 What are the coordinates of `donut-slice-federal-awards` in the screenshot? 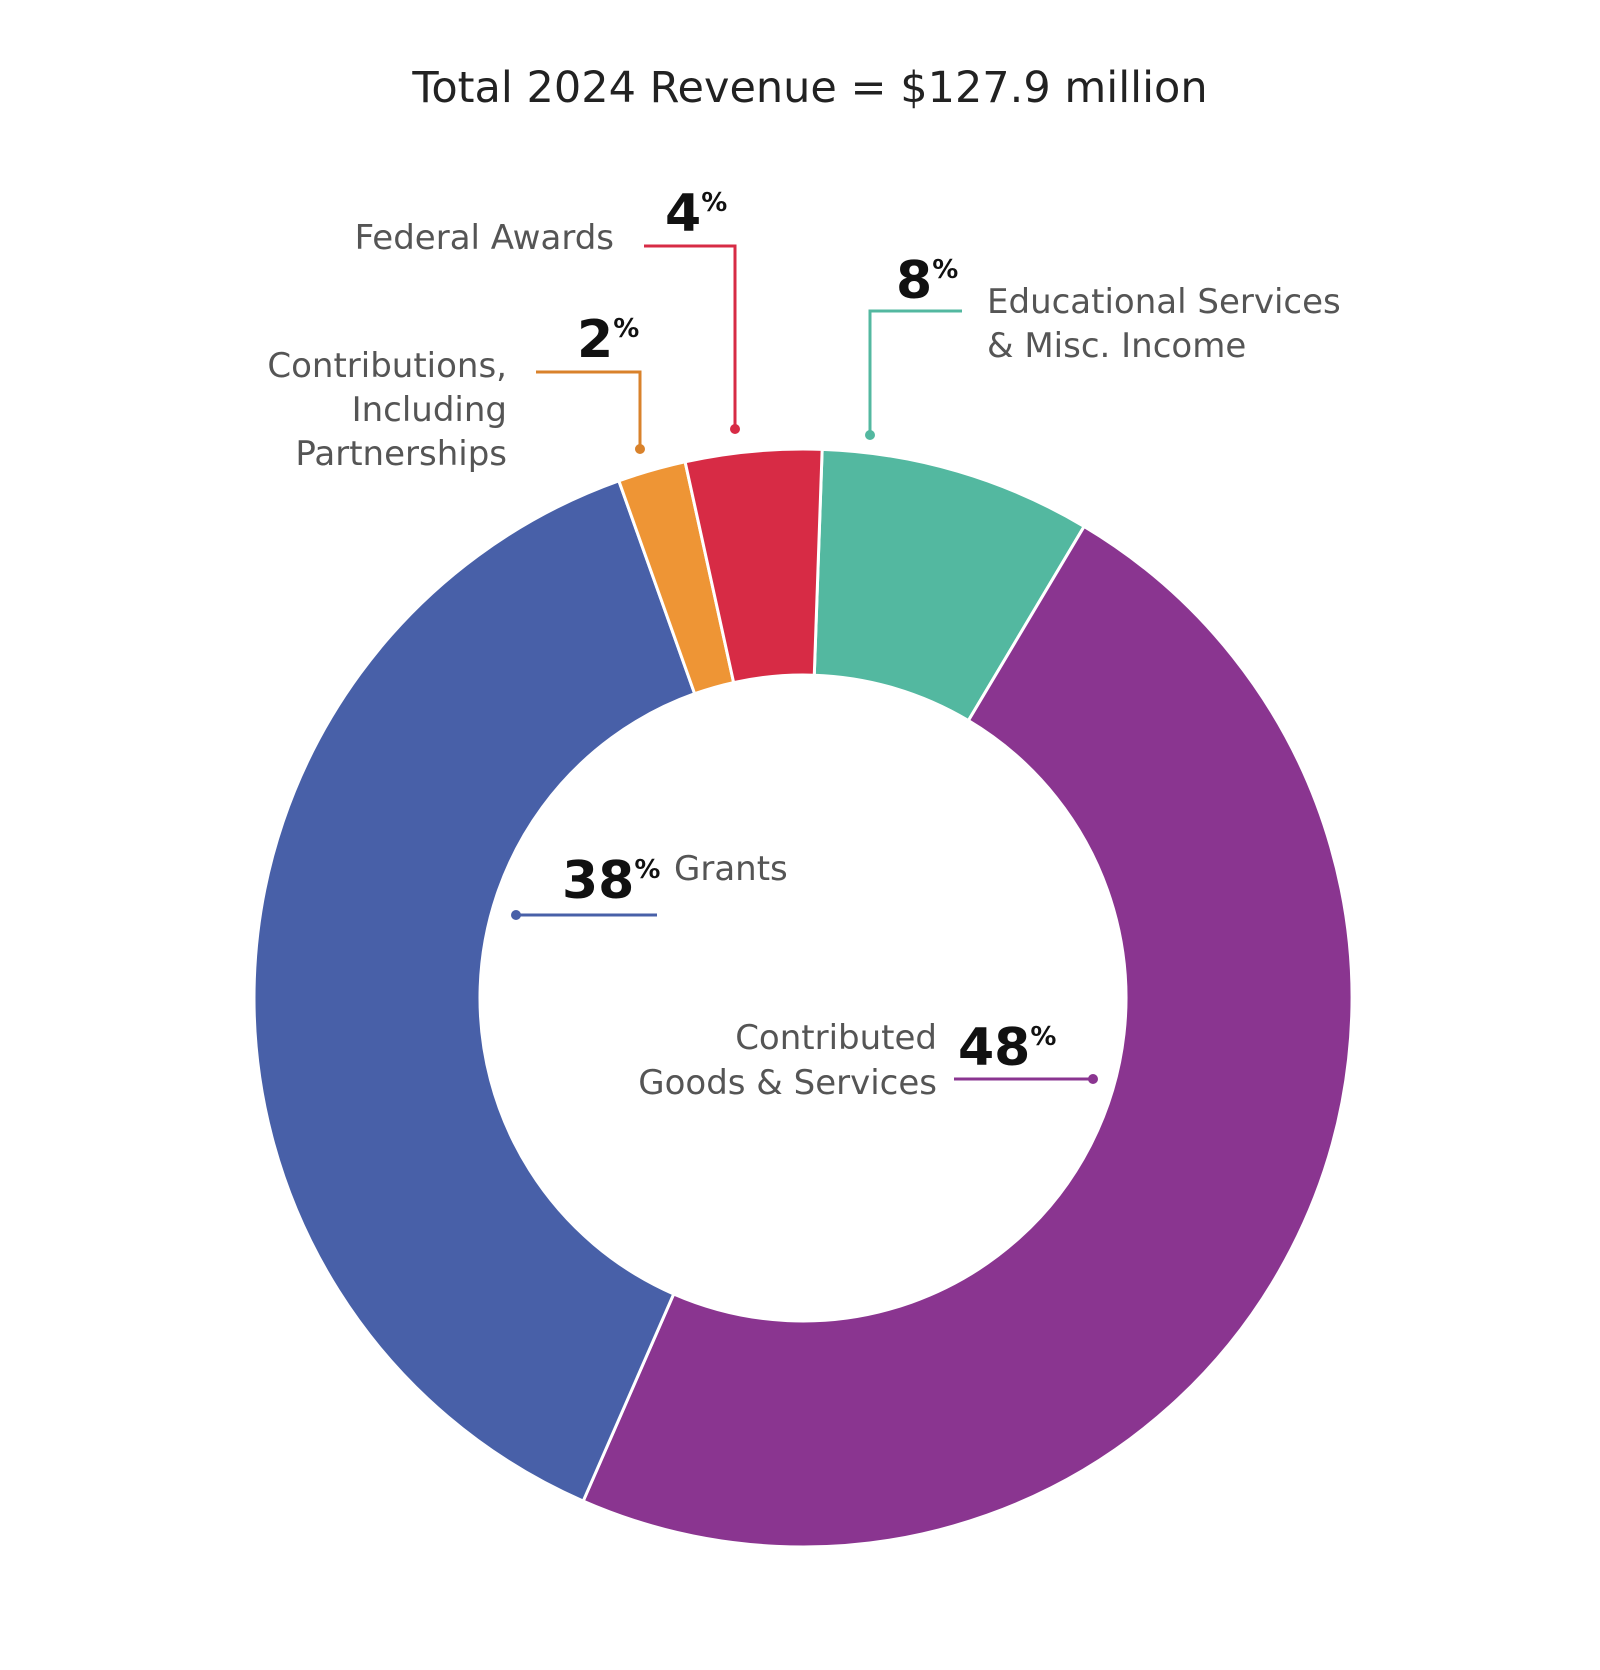 It's located at (753, 566).